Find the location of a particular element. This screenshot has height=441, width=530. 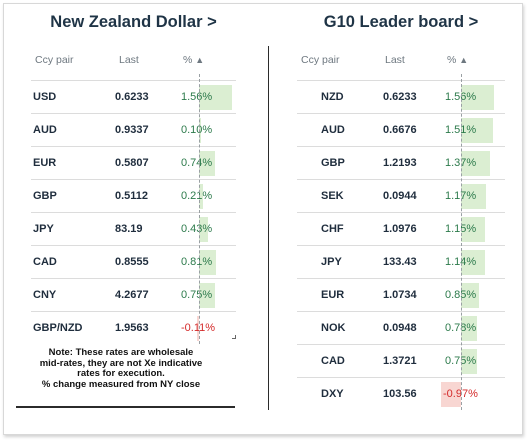

nzd-row-eur: EUR 0.5807 0.74% is located at coordinates (133, 162).